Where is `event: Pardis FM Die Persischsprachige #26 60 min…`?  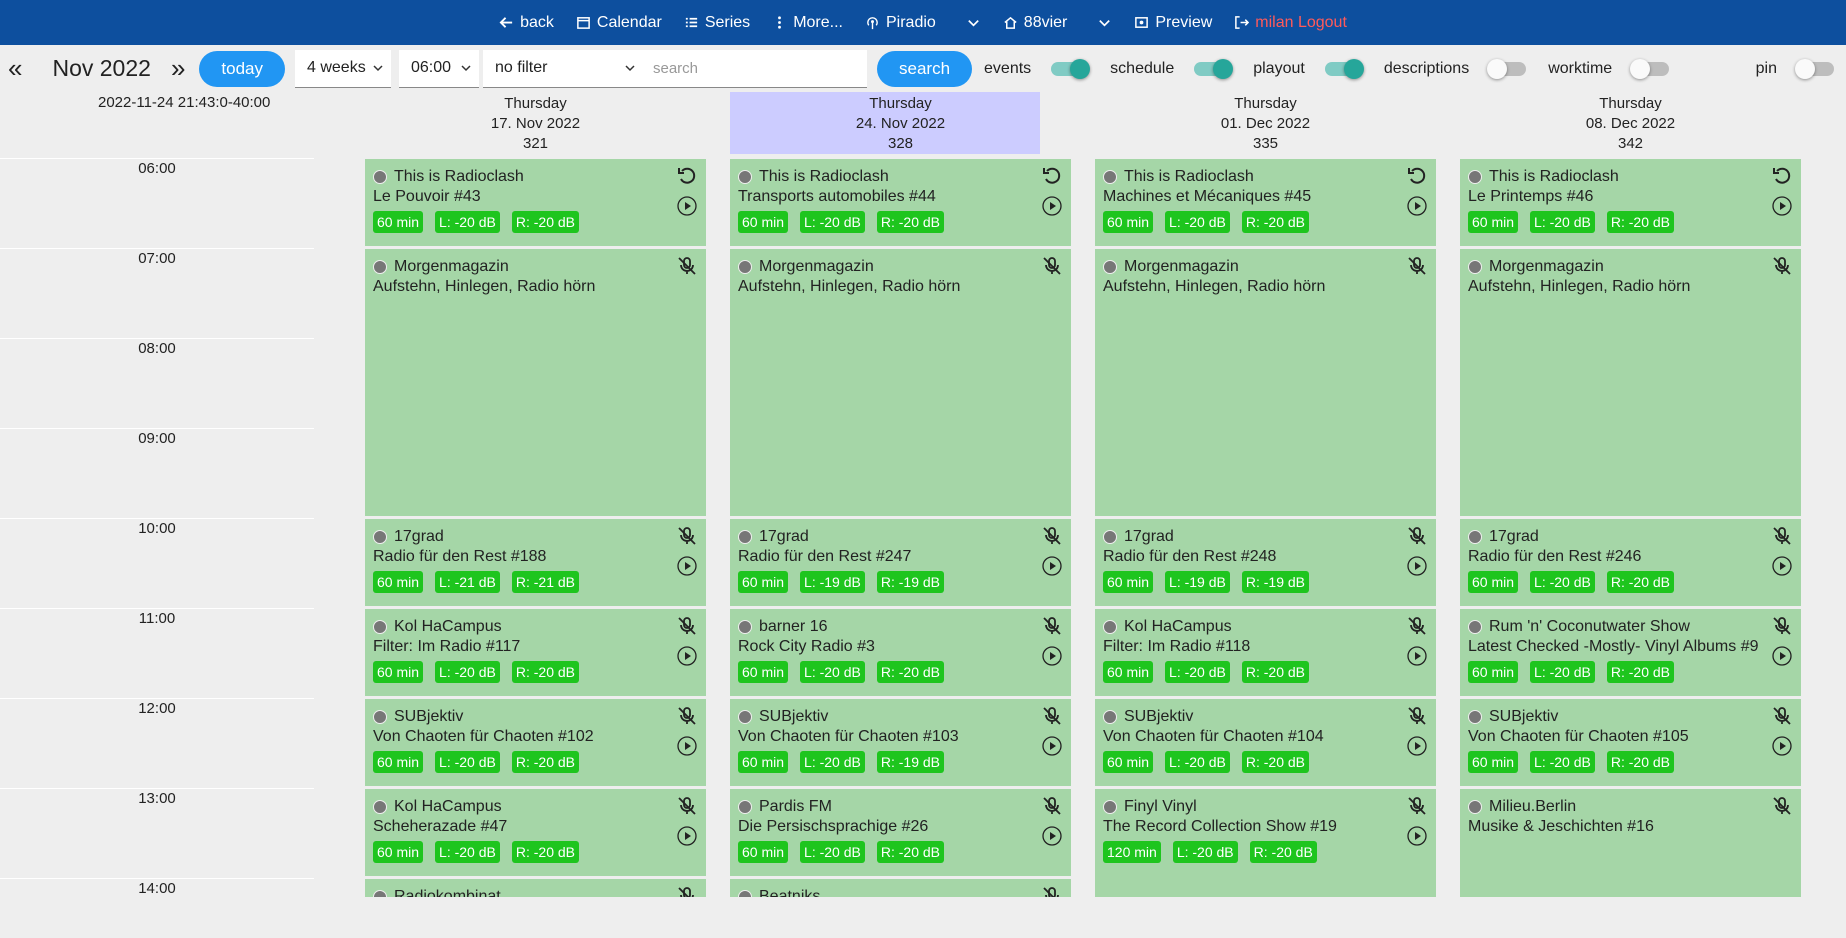
event: Pardis FM Die Persischsprachige #26 60 min… is located at coordinates (900, 832).